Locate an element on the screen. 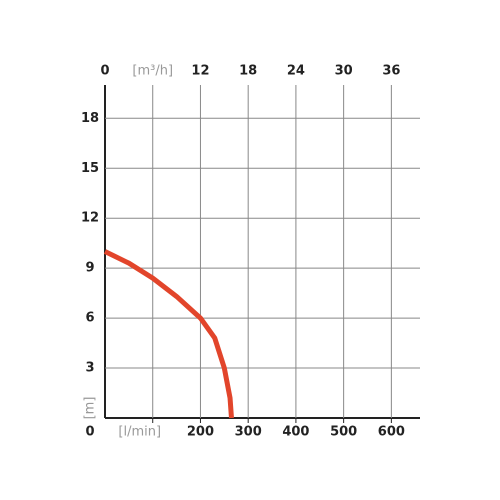 The width and height of the screenshot is (500, 500). x-tick-label: 600 is located at coordinates (391, 432).